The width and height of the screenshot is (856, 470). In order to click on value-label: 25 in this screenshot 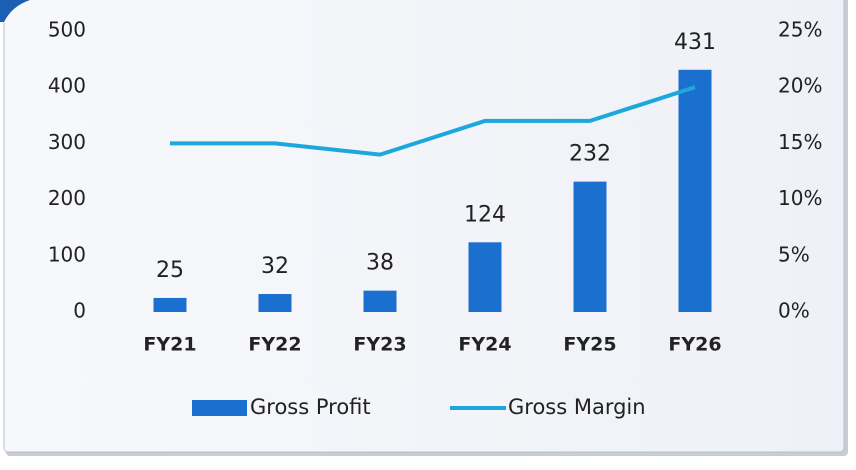, I will do `click(170, 270)`.